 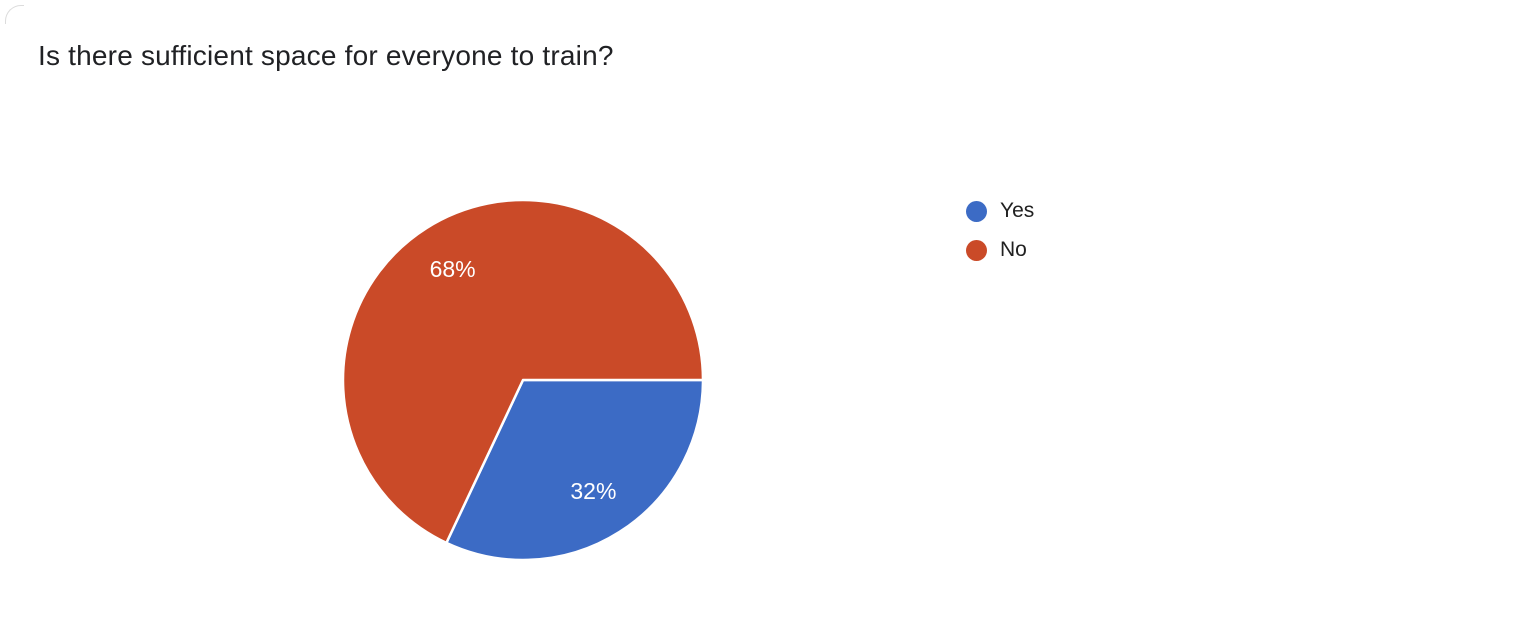 What do you see at coordinates (1013, 249) in the screenshot?
I see `legend-label-no: No` at bounding box center [1013, 249].